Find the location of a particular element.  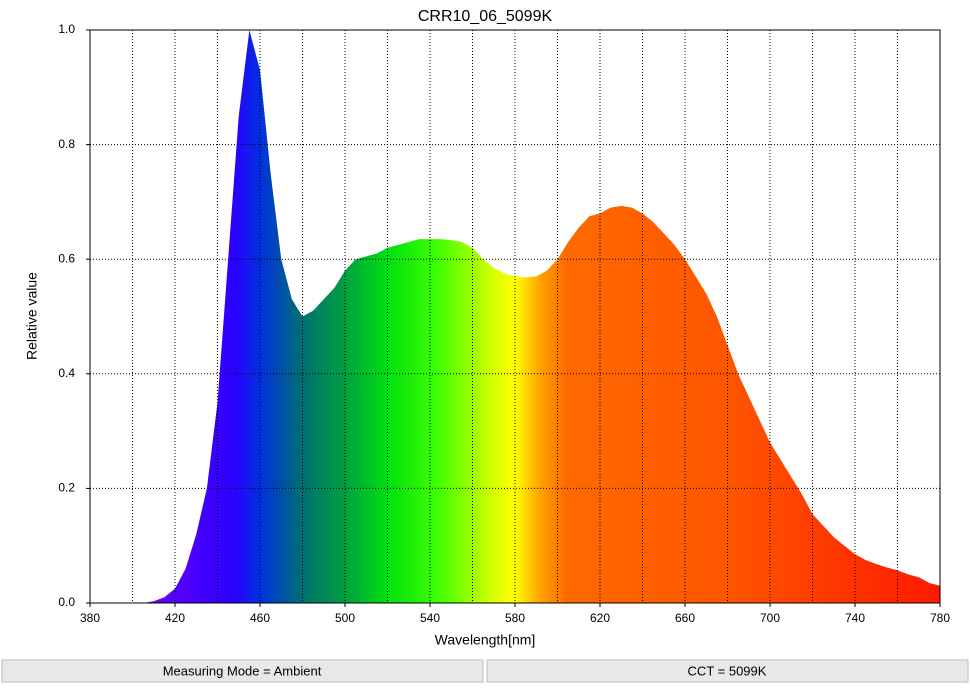

x-tick-label: 740 is located at coordinates (855, 618).